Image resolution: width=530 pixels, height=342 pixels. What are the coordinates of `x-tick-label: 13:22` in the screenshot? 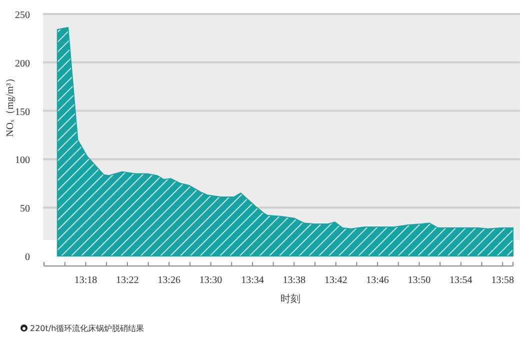 It's located at (127, 280).